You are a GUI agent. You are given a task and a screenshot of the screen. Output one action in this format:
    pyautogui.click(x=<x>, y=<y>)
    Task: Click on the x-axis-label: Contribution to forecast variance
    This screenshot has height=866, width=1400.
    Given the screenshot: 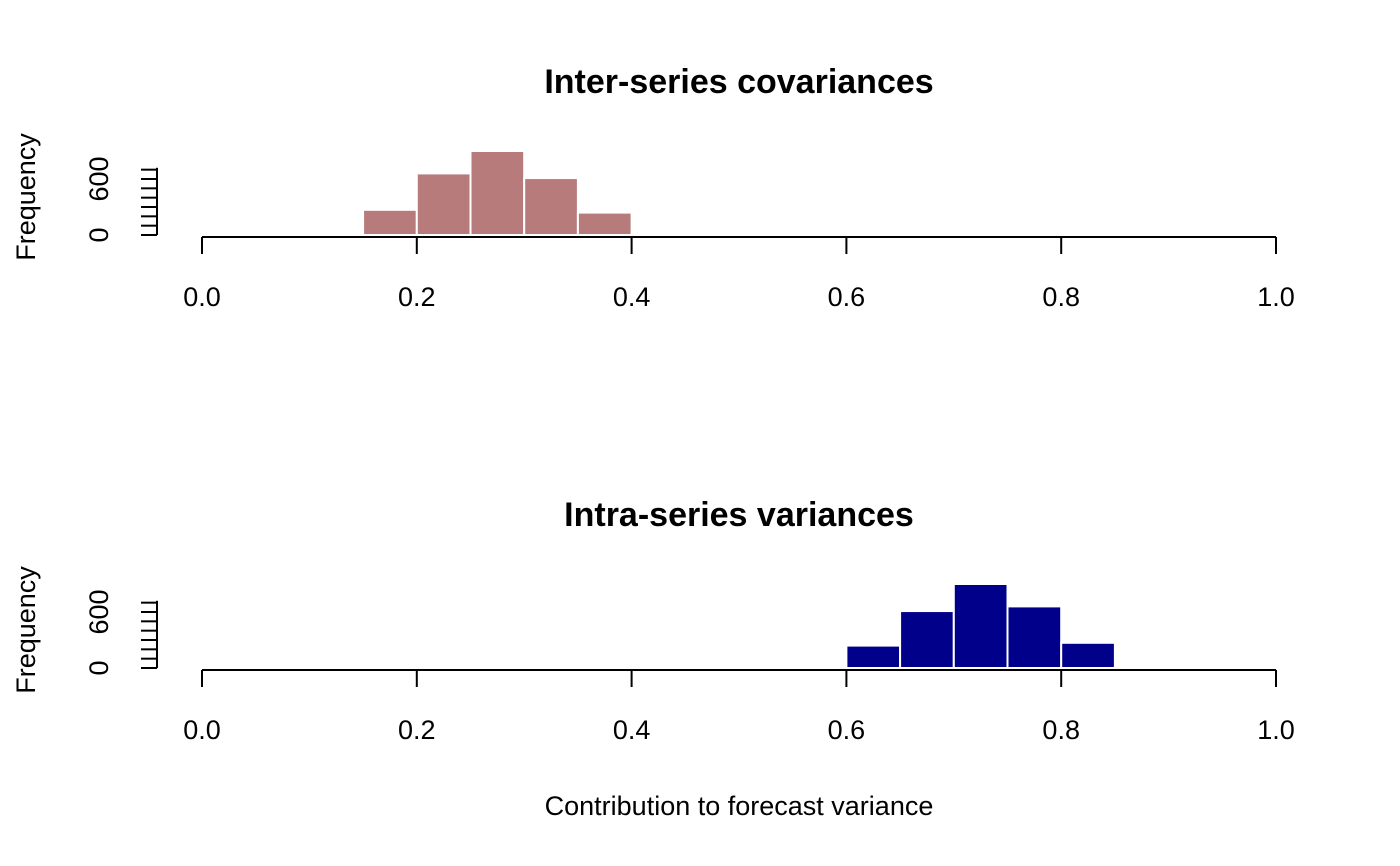 What is the action you would take?
    pyautogui.click(x=739, y=806)
    